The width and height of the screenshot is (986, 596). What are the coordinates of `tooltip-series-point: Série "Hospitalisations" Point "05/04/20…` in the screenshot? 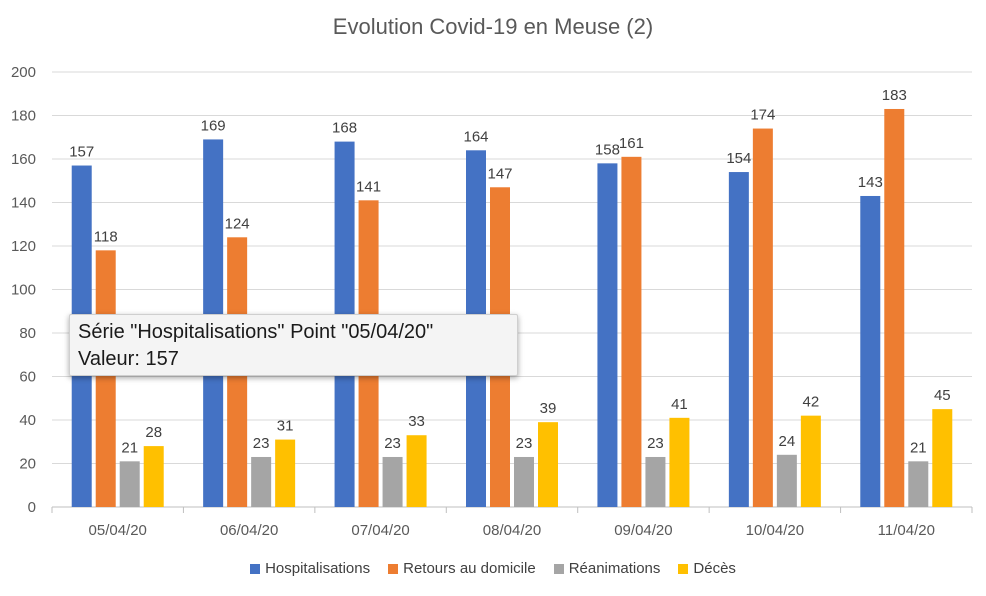 It's located at (256, 332).